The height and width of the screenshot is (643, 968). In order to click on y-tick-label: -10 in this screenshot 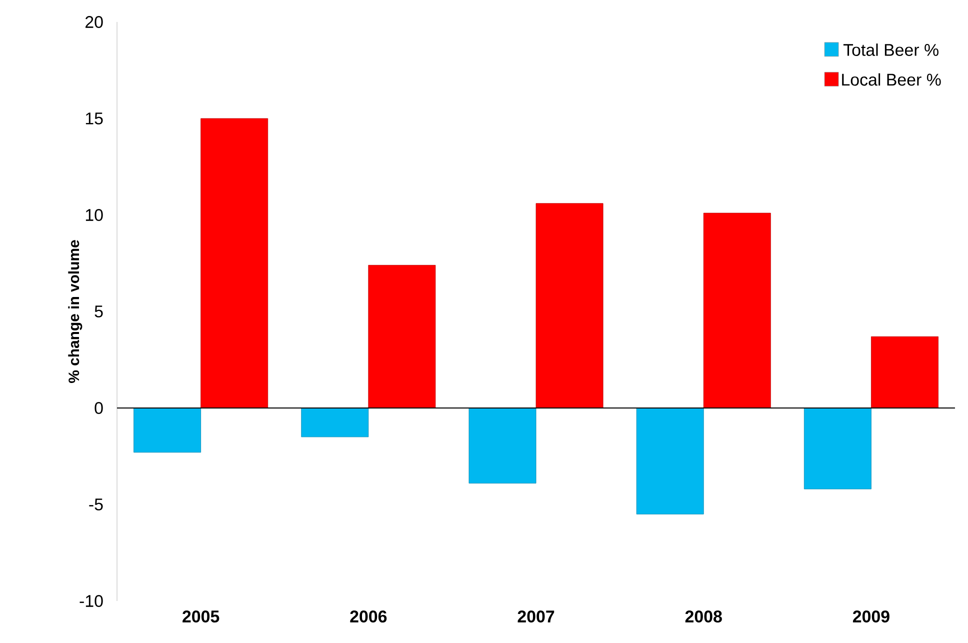, I will do `click(91, 600)`.